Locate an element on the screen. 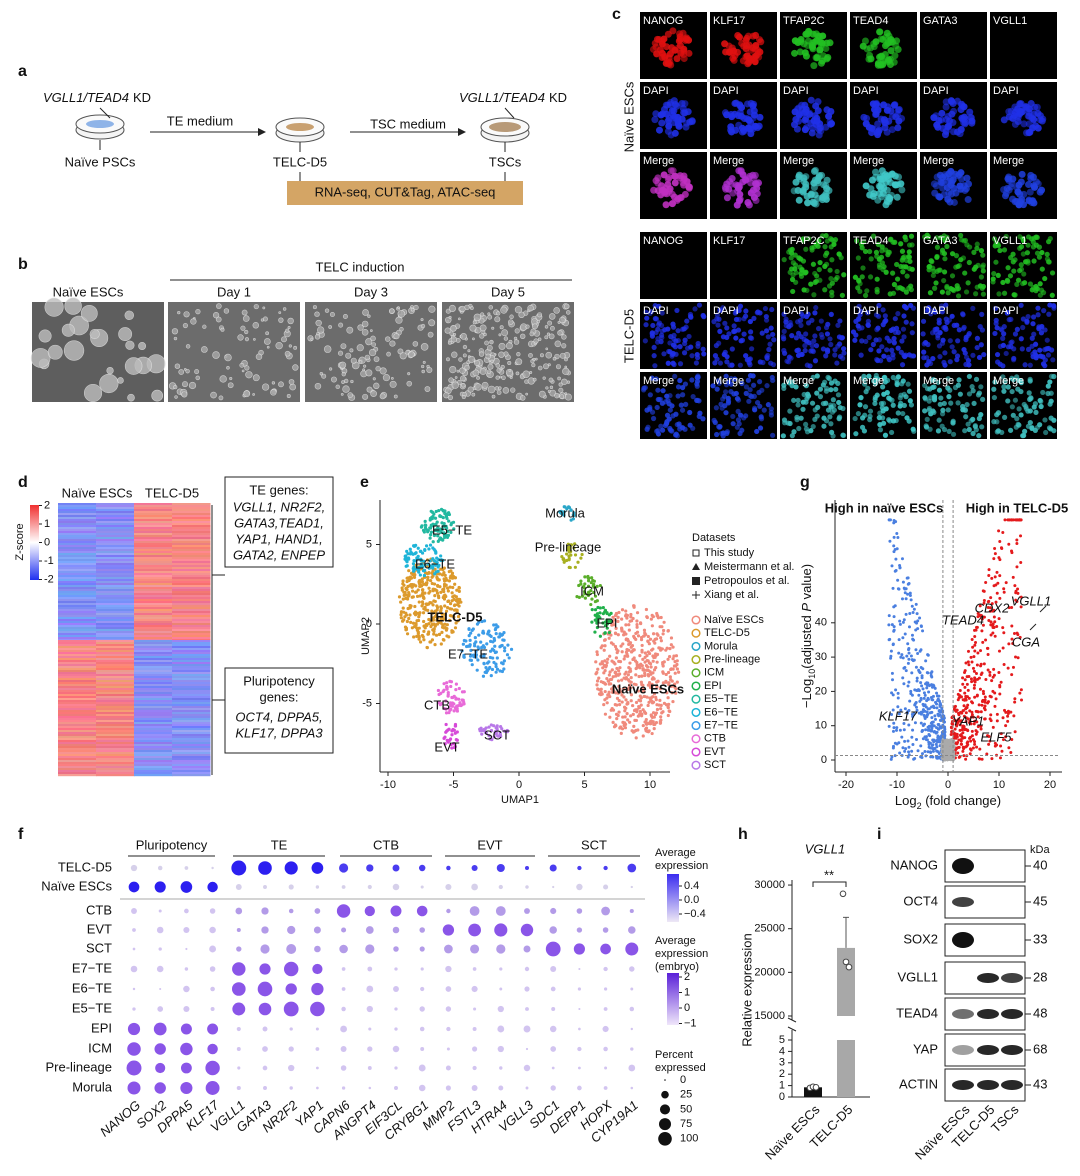  x-tick-label: 5 is located at coordinates (584, 785).